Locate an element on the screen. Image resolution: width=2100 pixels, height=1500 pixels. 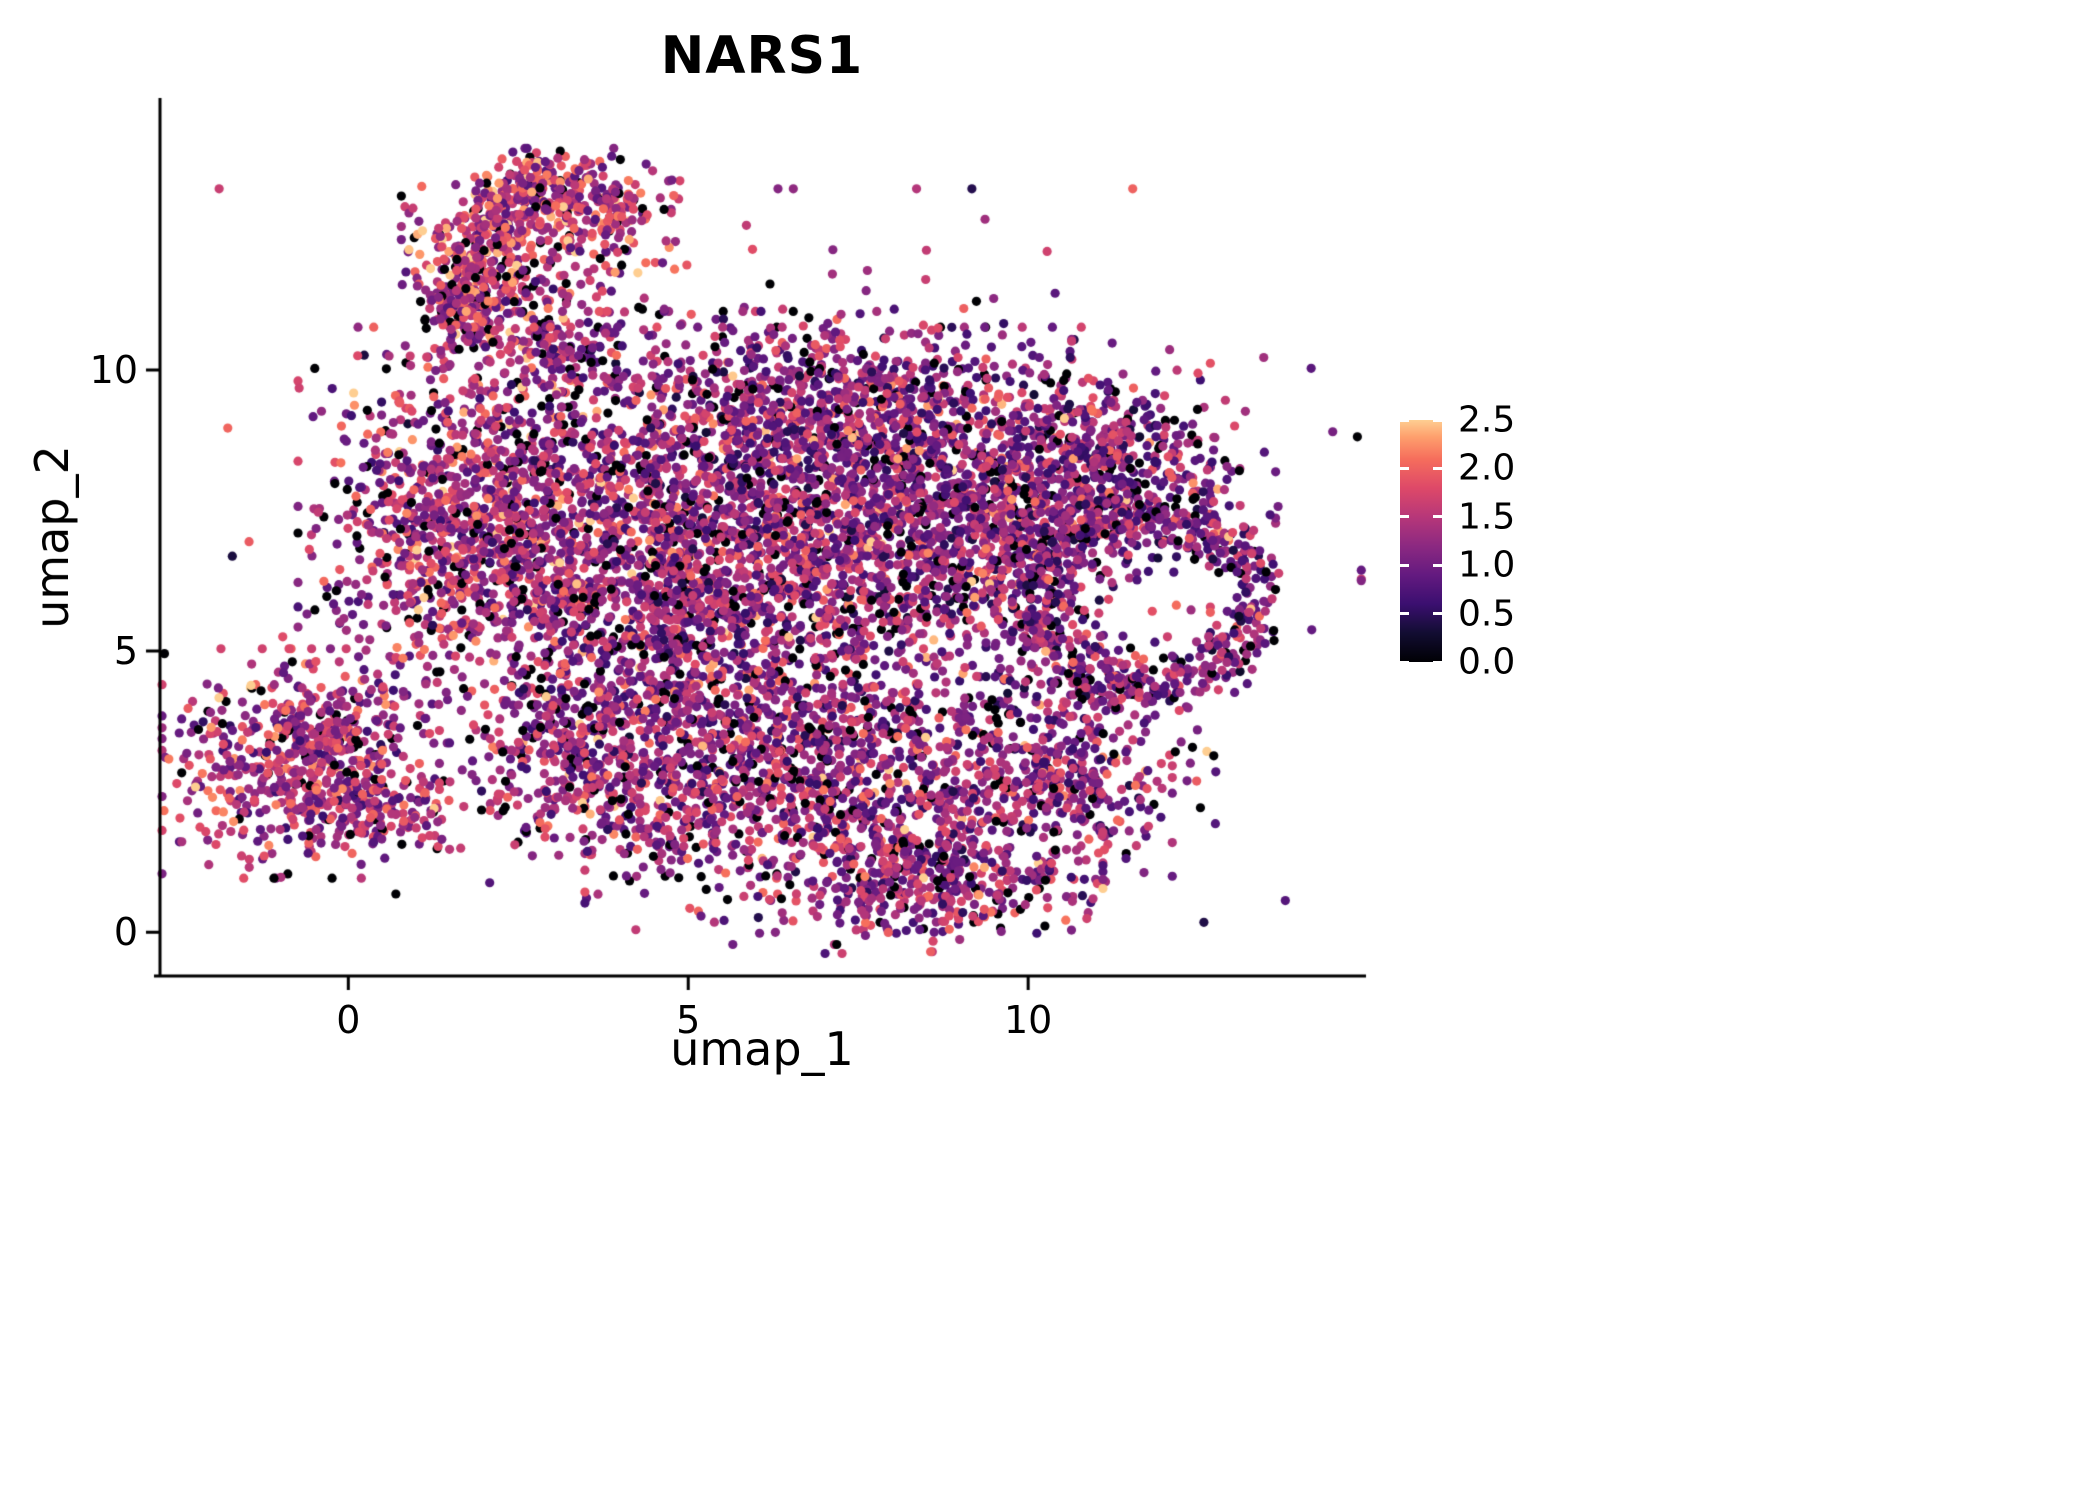
y-axis-label: umap_2 is located at coordinates (52, 537).